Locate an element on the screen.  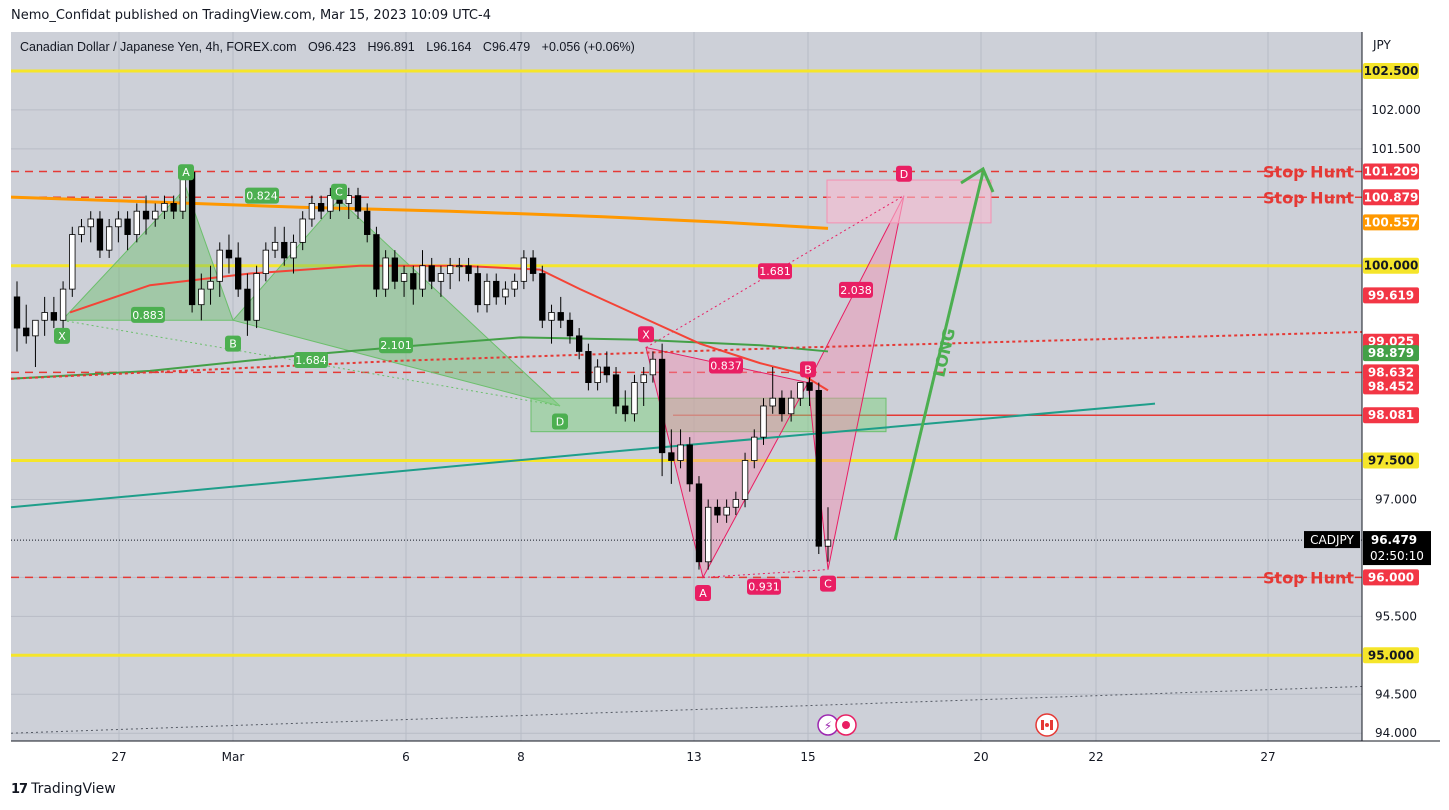
event-icons: ⚡ is located at coordinates (938, 725).